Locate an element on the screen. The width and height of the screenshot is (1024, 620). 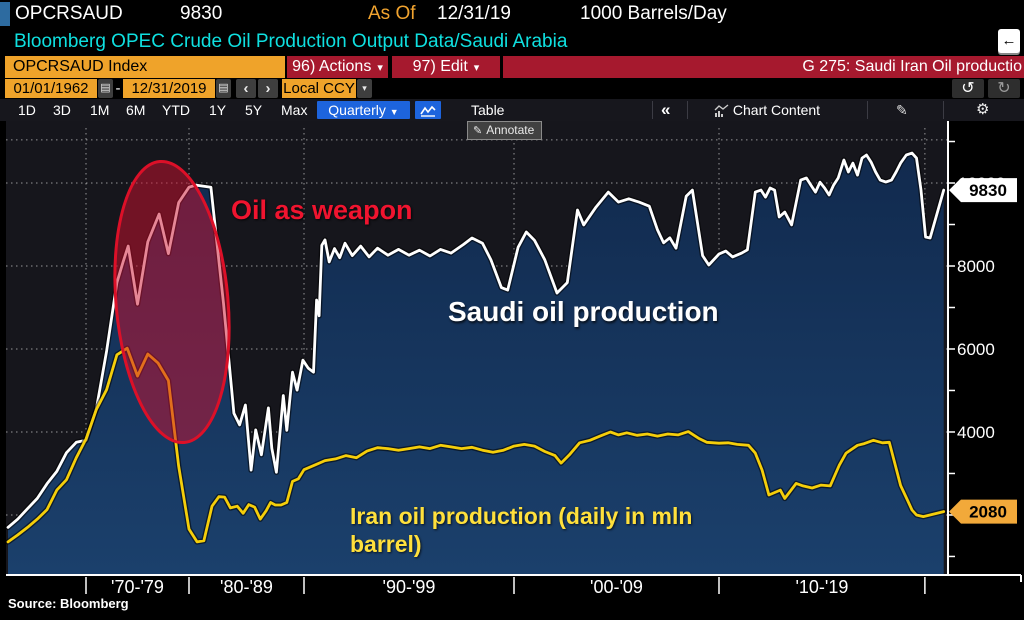
tab-ytd: YTD is located at coordinates (176, 110).